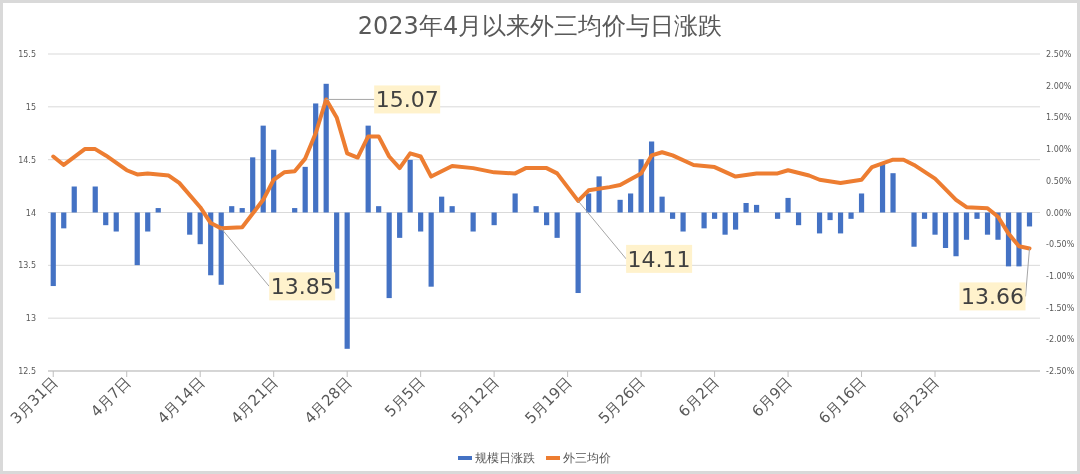 Image resolution: width=1080 pixels, height=474 pixels. I want to click on y2-tick-label: 1.00%, so click(1059, 150).